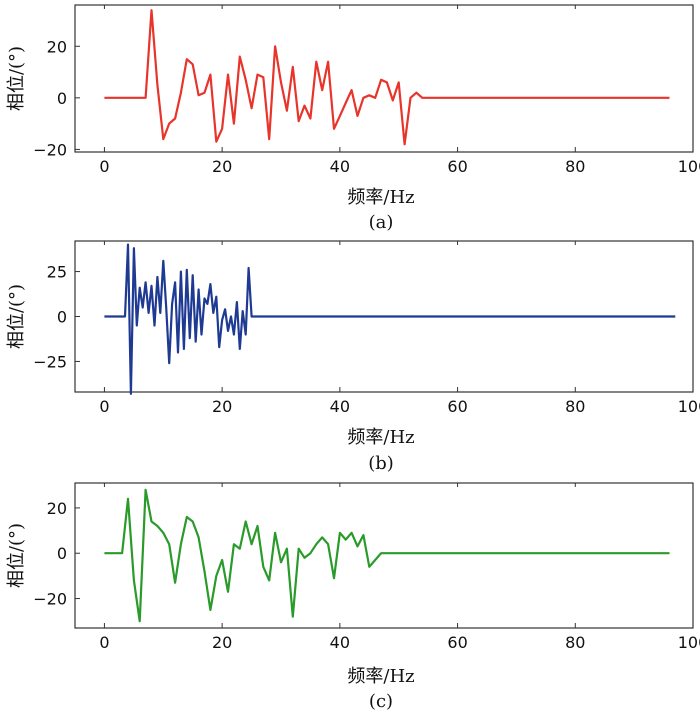 The image size is (700, 713). What do you see at coordinates (381, 222) in the screenshot?
I see `panel-label: (a)` at bounding box center [381, 222].